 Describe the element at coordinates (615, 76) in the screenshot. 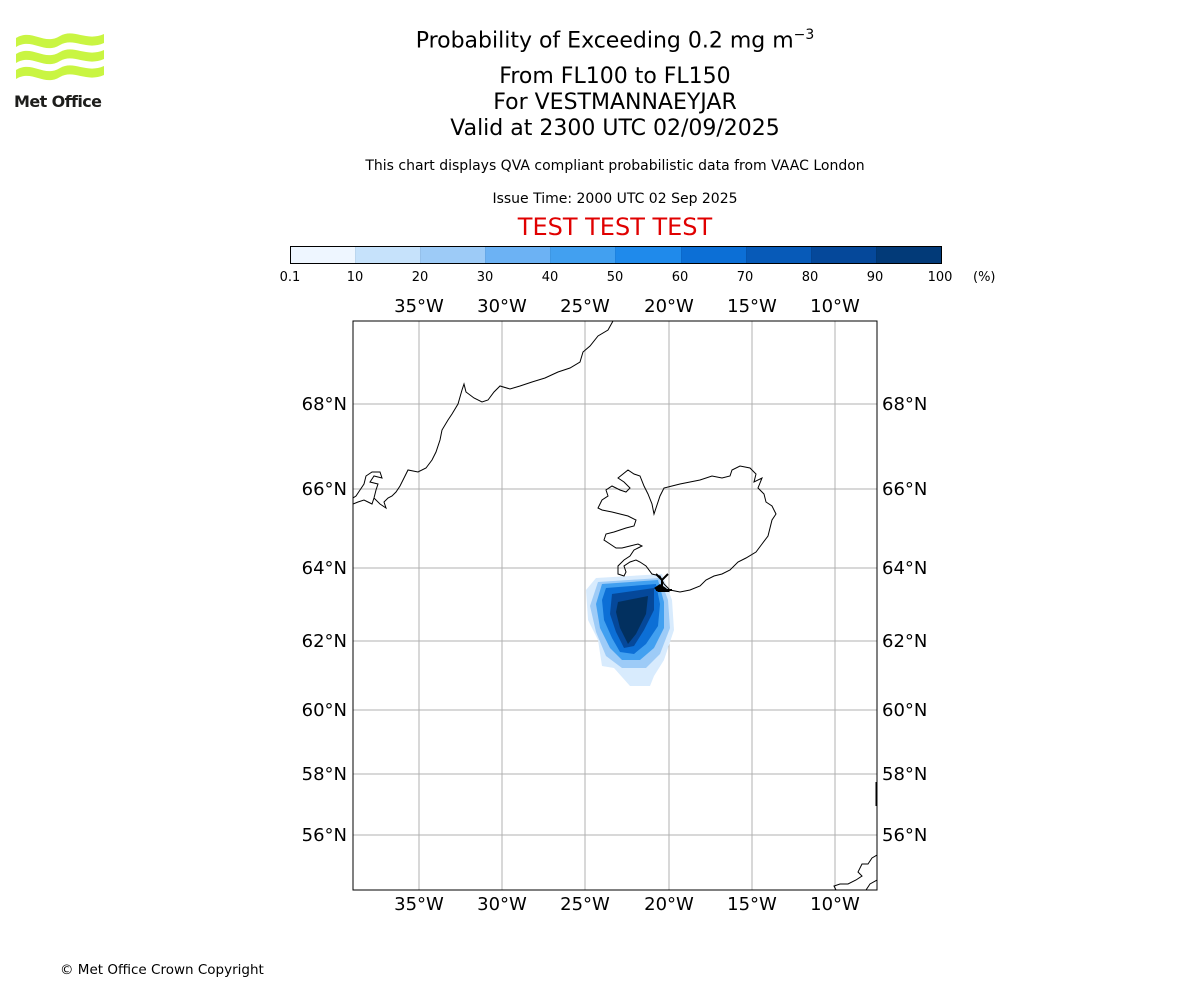

I see `level-range: From FL100 to FL150` at that location.